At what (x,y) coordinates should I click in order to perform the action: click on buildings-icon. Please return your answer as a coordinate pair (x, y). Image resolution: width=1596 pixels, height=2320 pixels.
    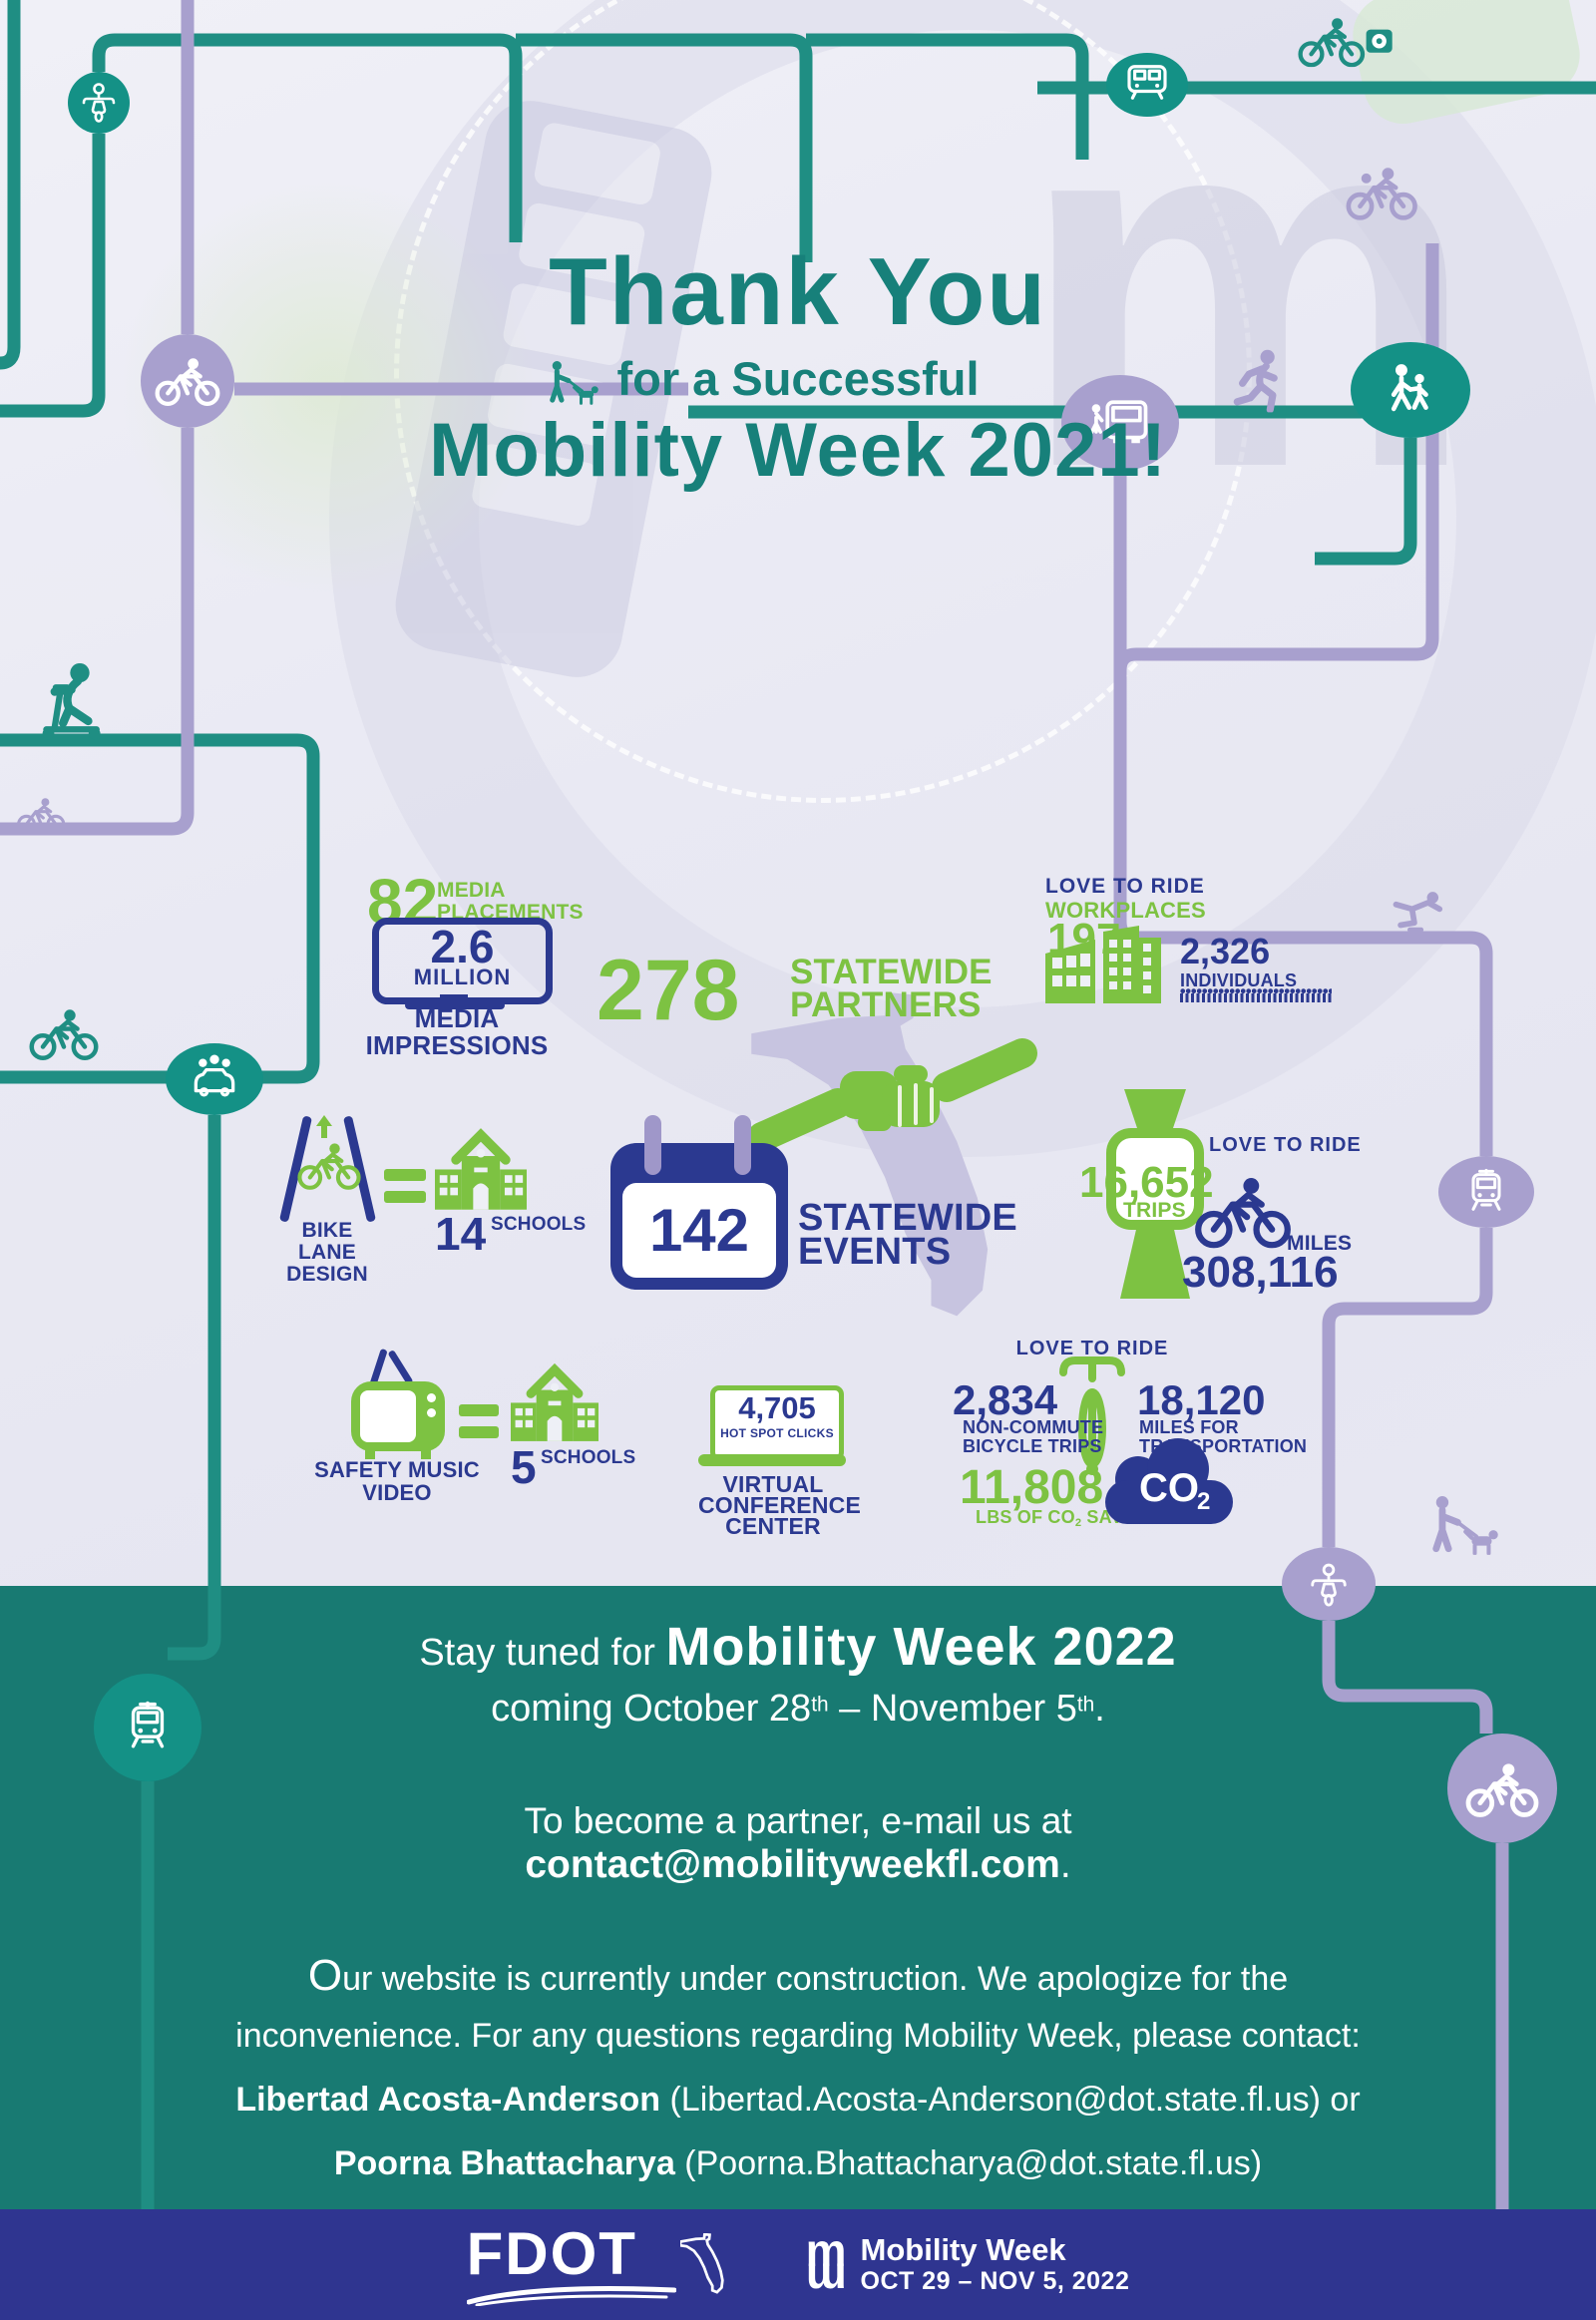
    Looking at the image, I should click on (1103, 964).